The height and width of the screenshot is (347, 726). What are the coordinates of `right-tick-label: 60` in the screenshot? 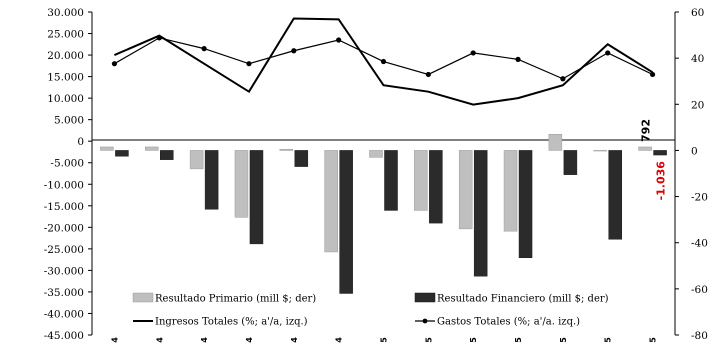 It's located at (697, 13).